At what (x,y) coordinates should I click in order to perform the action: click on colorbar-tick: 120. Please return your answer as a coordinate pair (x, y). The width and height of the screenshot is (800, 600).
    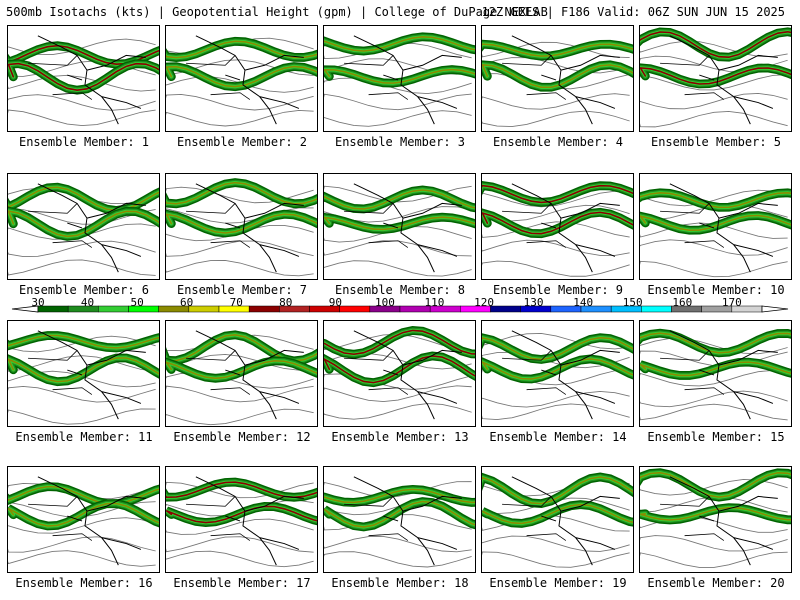
    Looking at the image, I should click on (484, 302).